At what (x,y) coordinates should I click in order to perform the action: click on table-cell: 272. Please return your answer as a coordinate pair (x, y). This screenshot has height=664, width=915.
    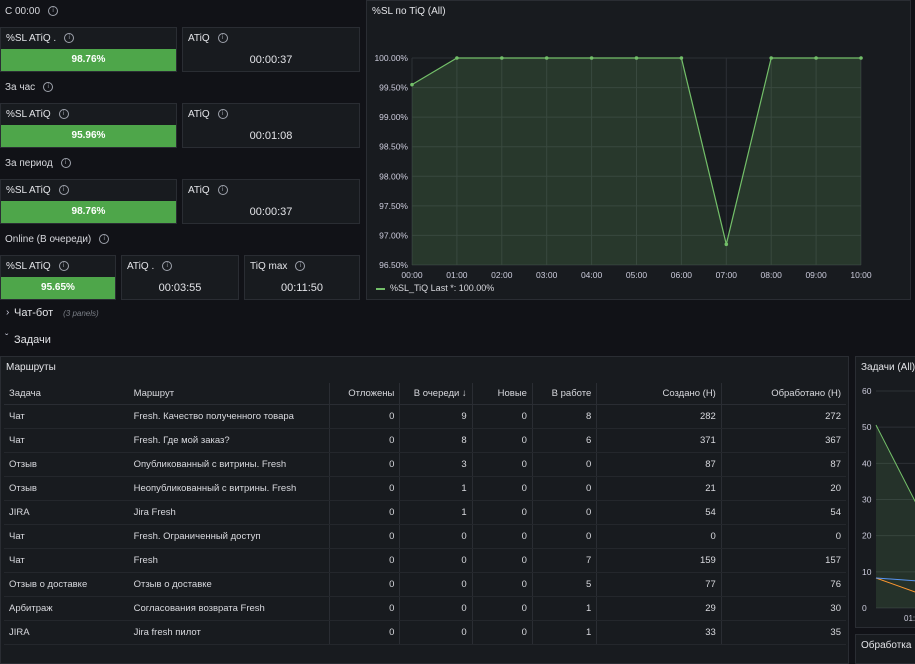
    Looking at the image, I should click on (783, 416).